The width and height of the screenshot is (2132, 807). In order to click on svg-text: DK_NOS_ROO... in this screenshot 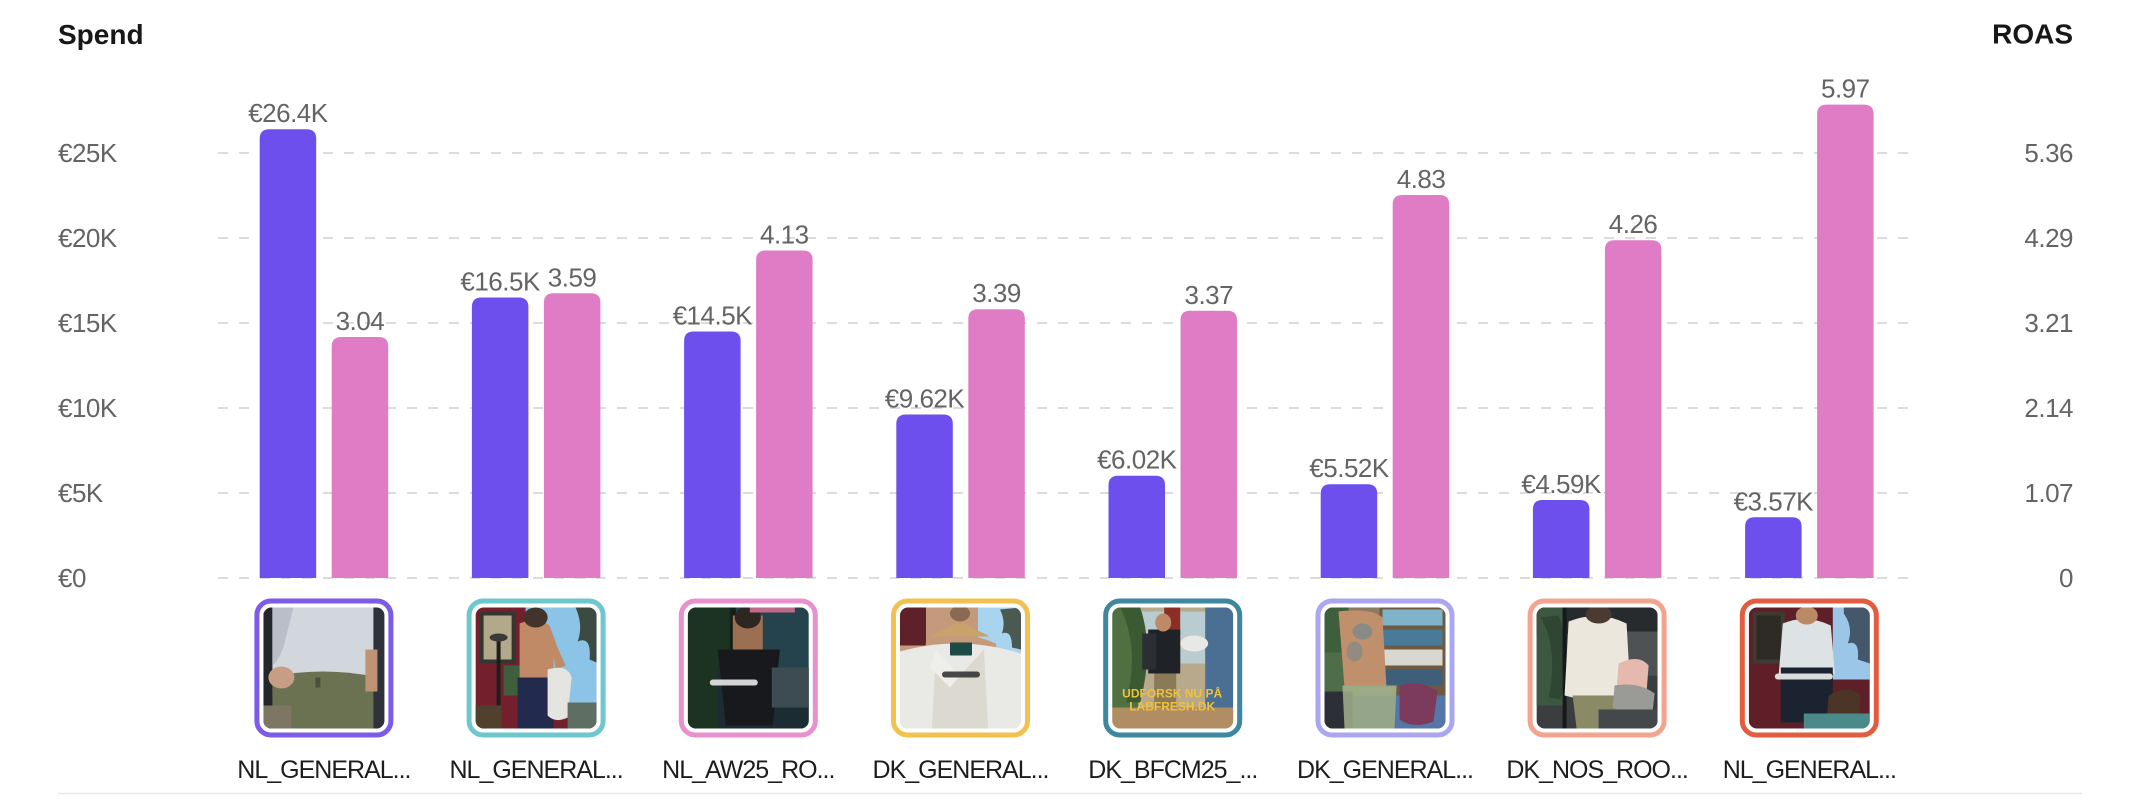, I will do `click(1597, 770)`.